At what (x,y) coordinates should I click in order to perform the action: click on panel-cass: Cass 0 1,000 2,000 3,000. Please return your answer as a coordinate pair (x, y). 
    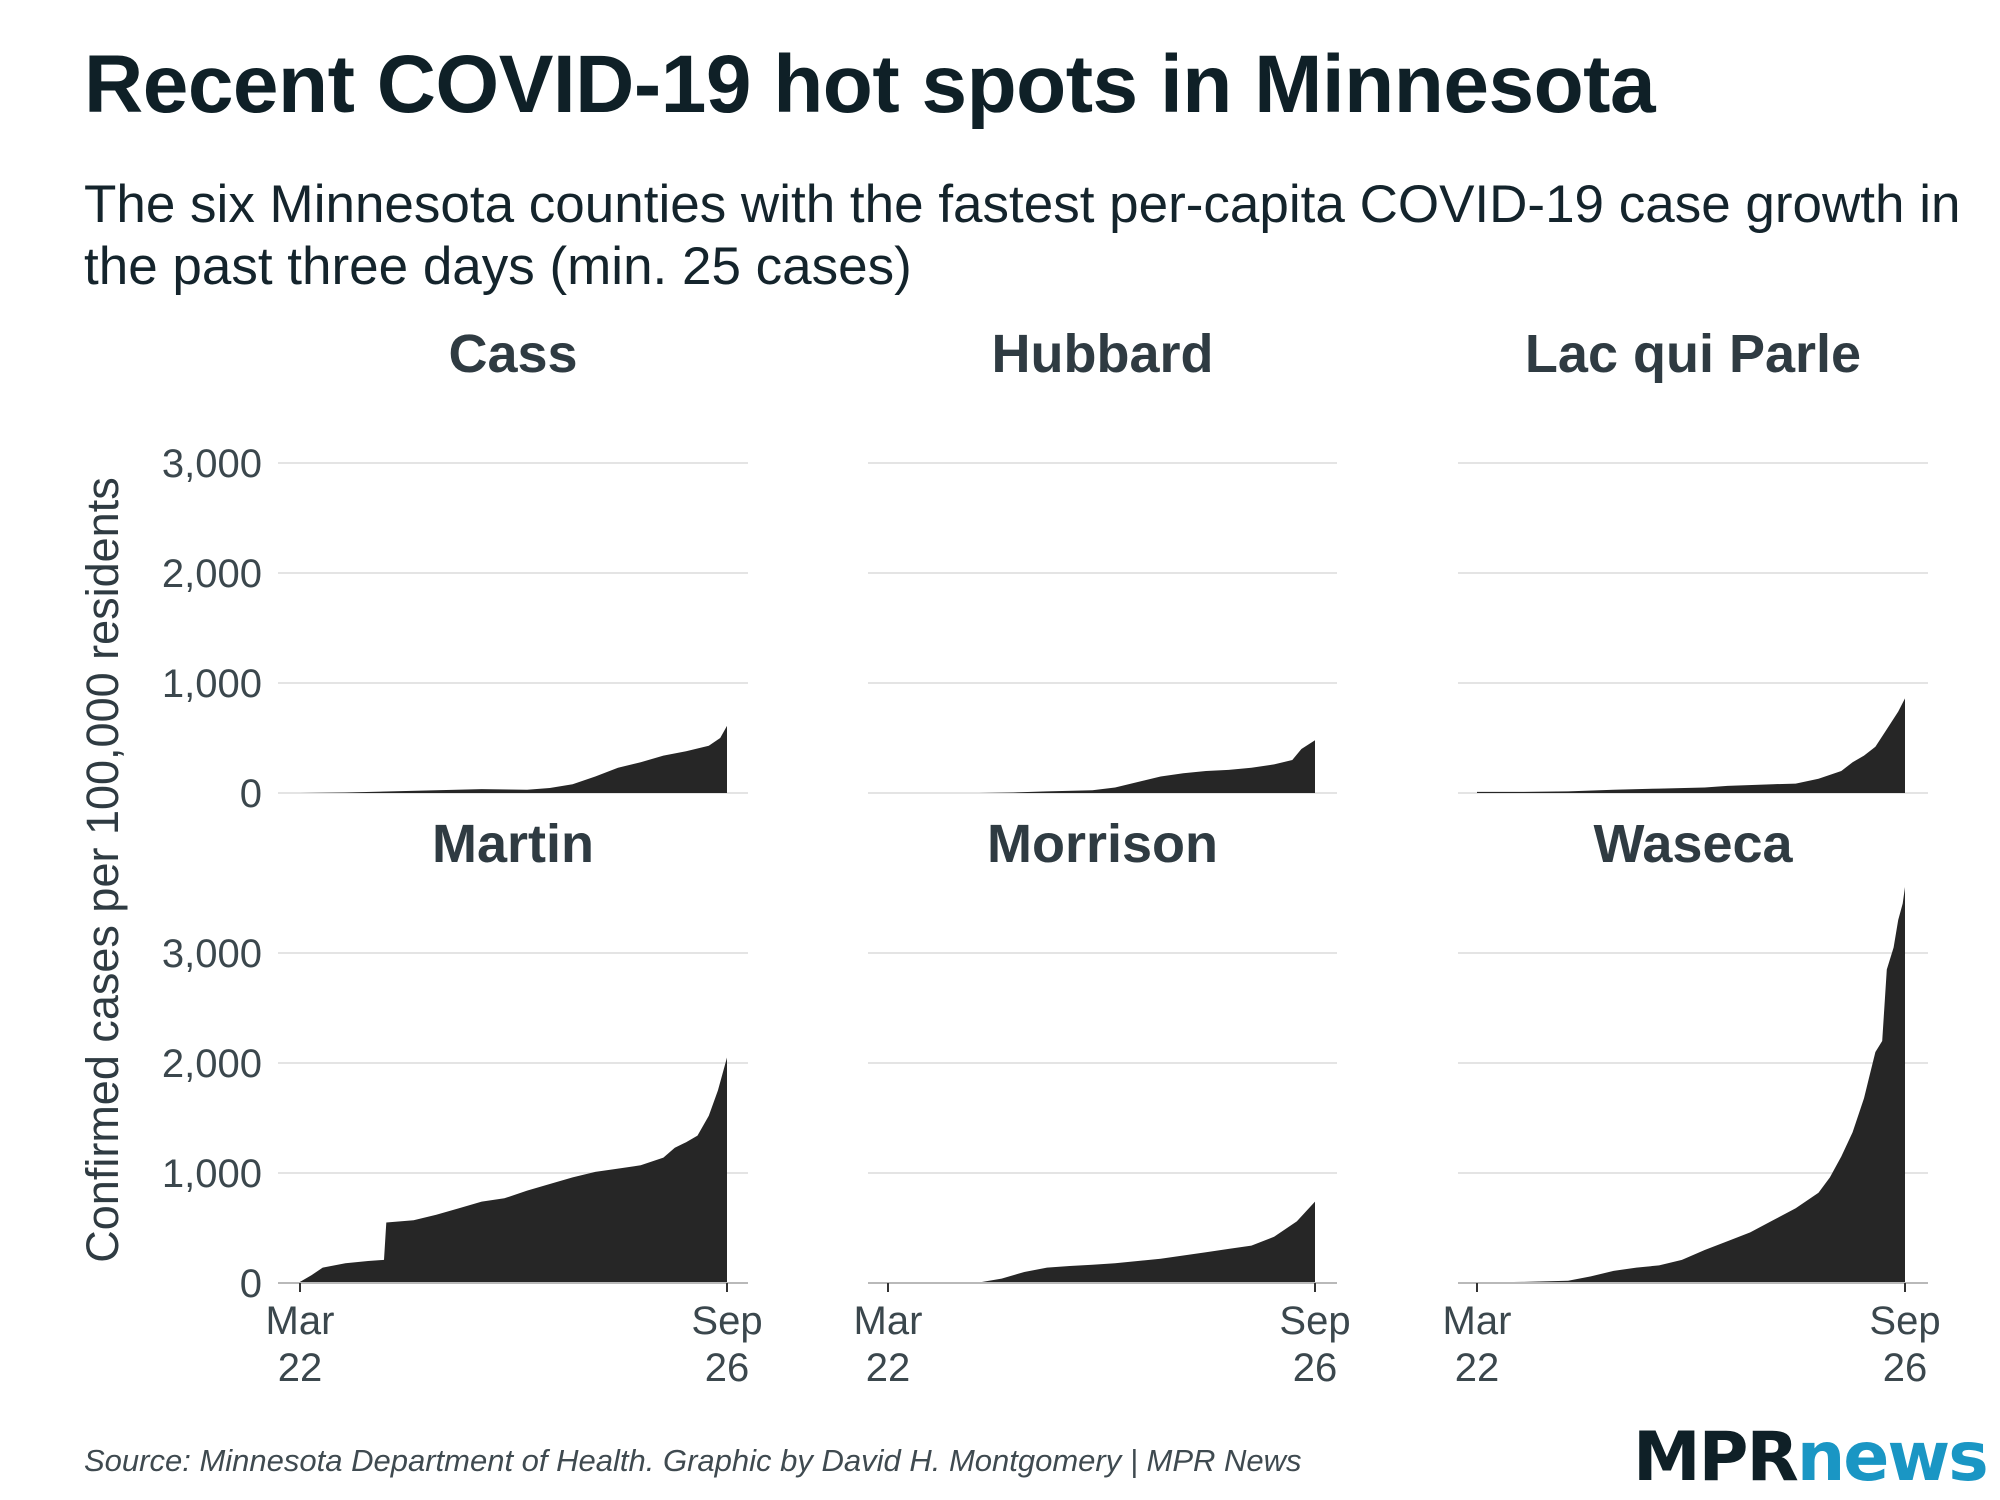
    Looking at the image, I should click on (455, 570).